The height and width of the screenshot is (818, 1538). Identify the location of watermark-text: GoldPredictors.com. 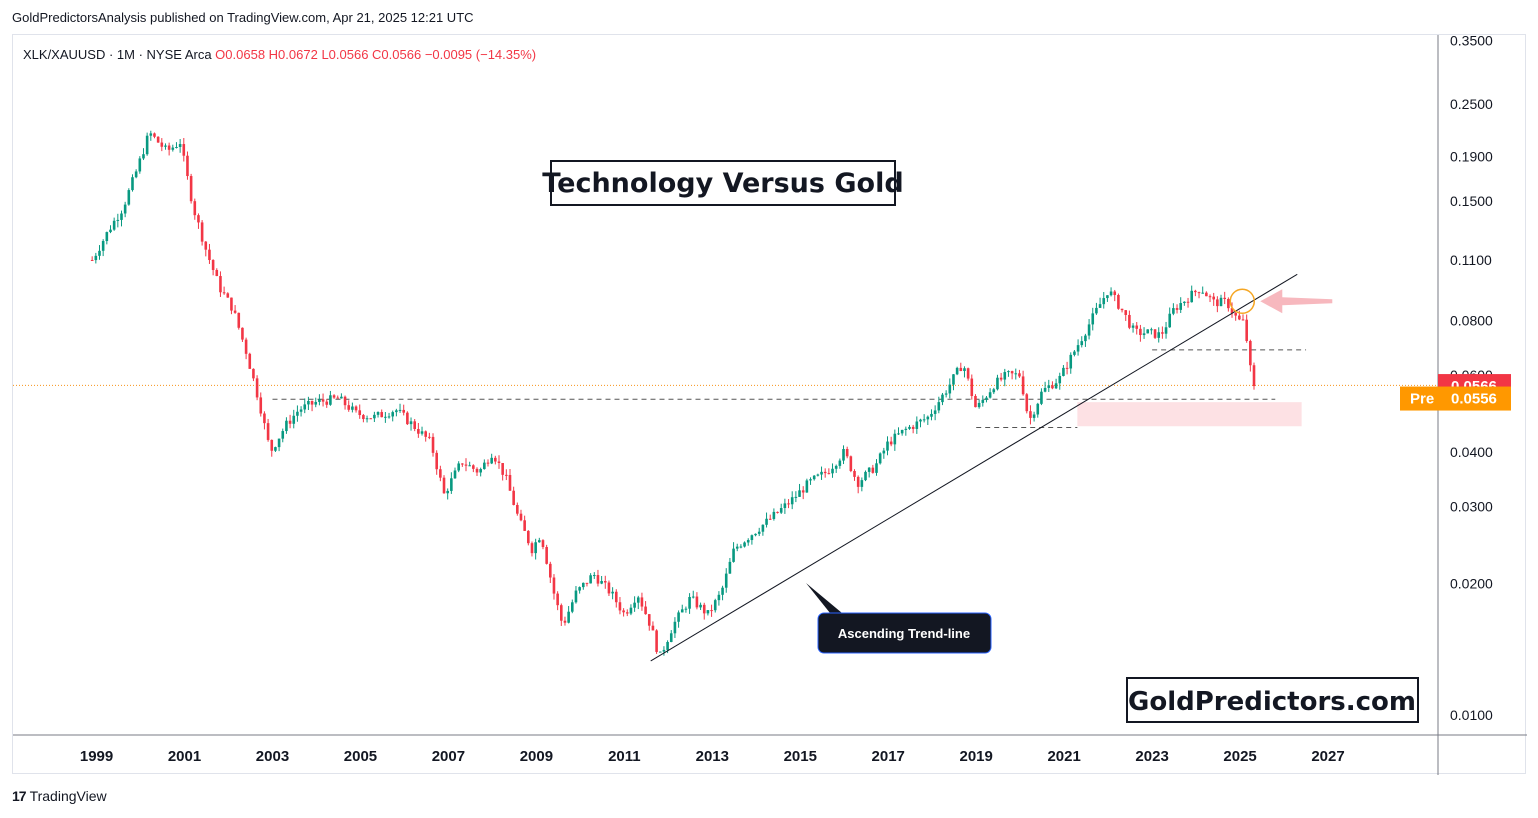
(1272, 702).